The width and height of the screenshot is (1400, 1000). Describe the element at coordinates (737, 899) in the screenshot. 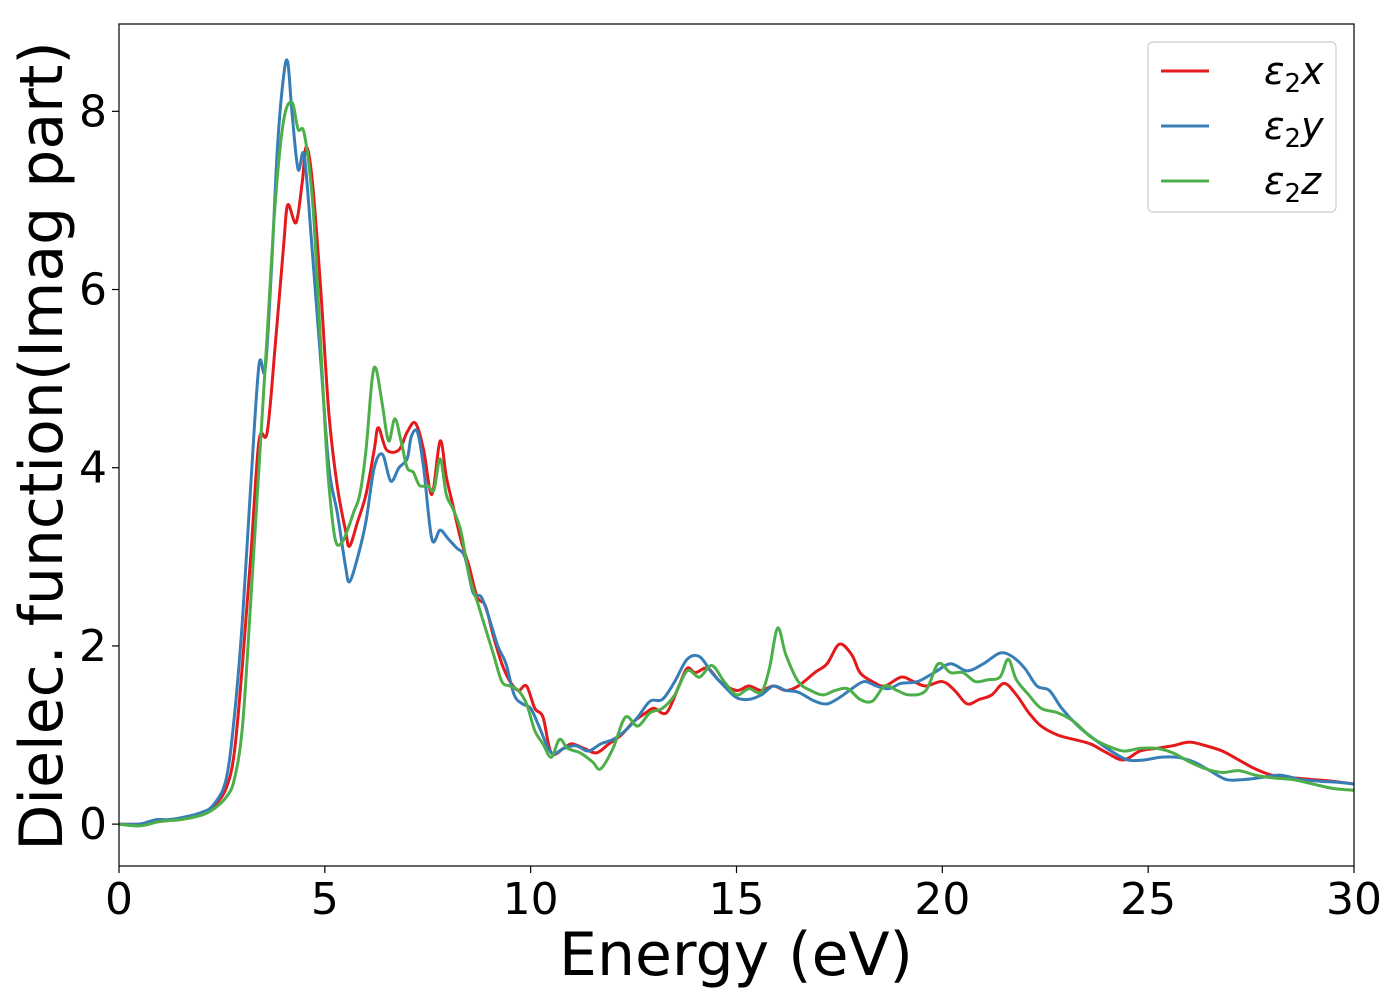

I see `x-tick-label: 15` at that location.